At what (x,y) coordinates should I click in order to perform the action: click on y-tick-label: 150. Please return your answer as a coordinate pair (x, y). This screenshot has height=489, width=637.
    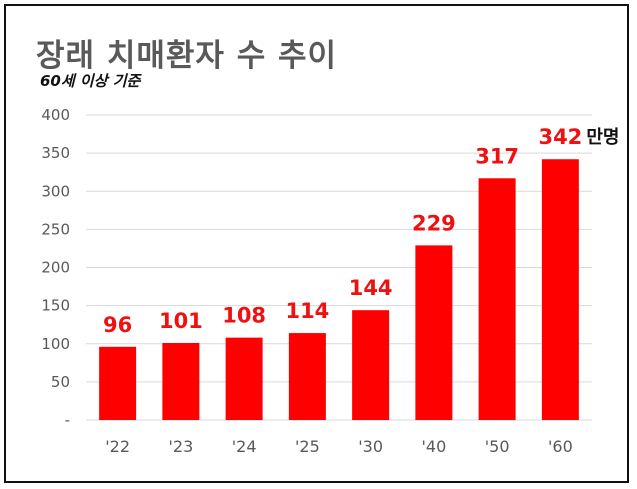
    Looking at the image, I should click on (55, 306).